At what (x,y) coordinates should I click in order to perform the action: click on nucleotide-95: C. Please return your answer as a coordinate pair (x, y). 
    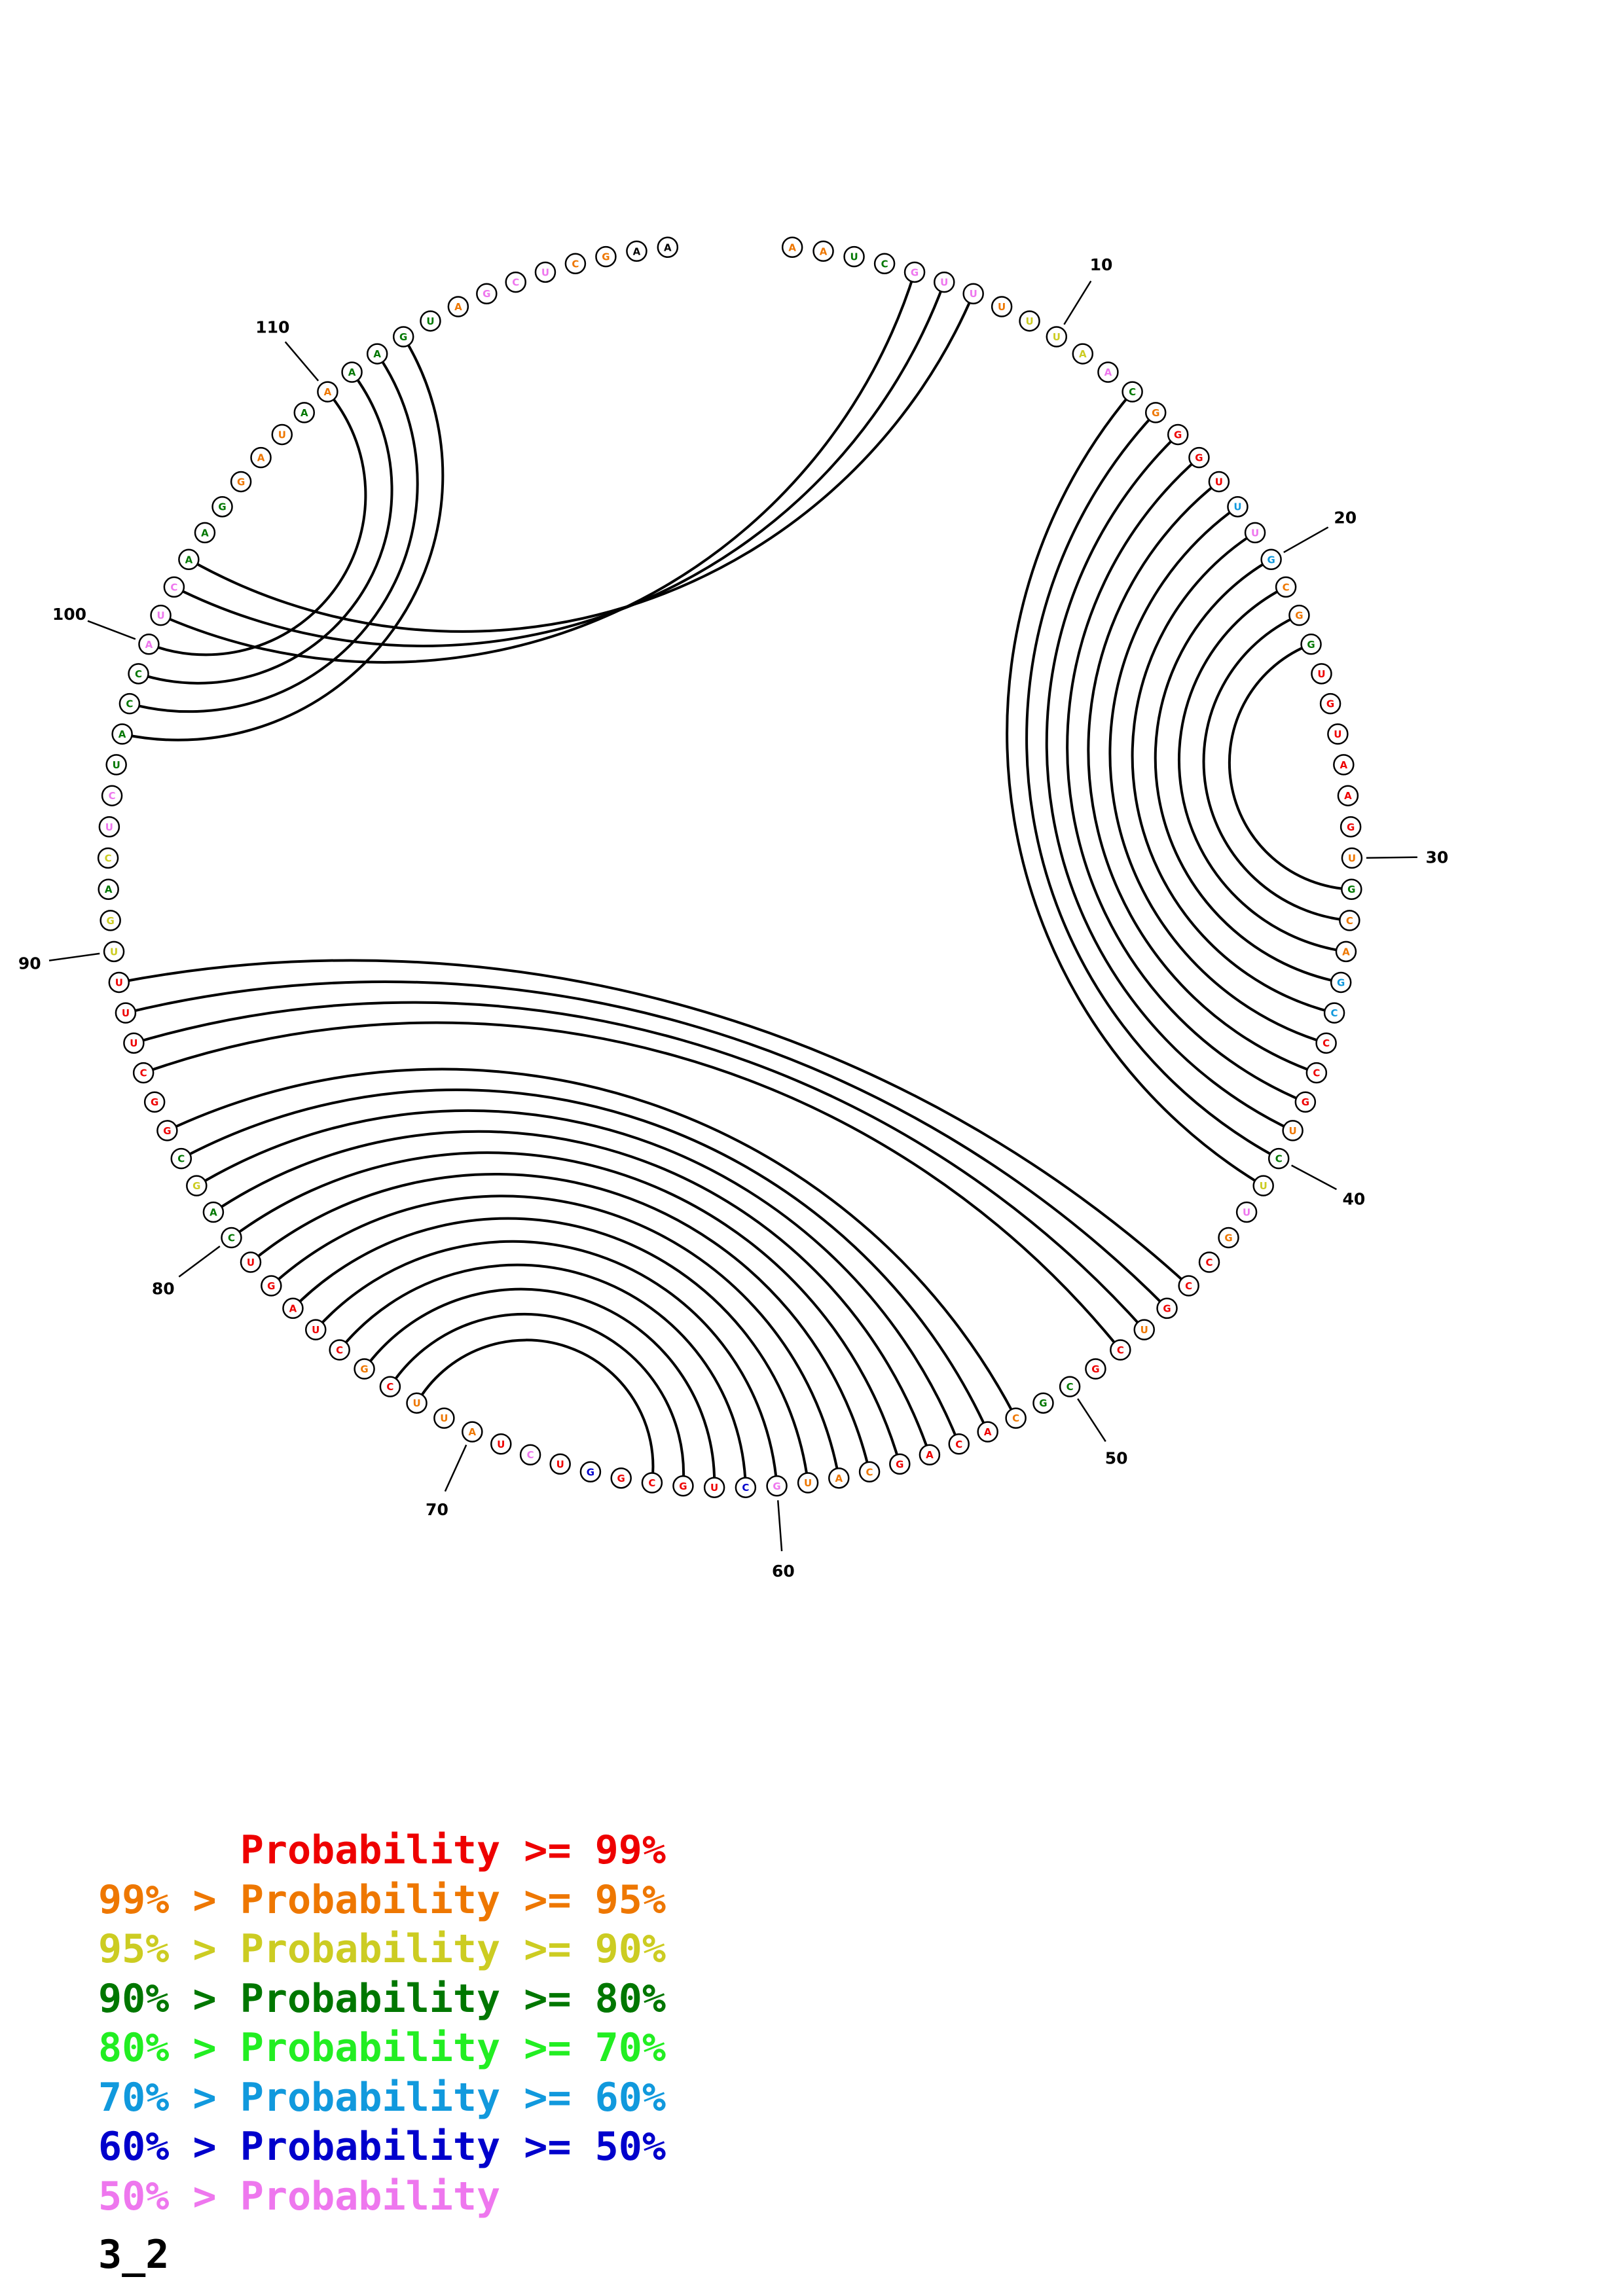
    Looking at the image, I should click on (112, 795).